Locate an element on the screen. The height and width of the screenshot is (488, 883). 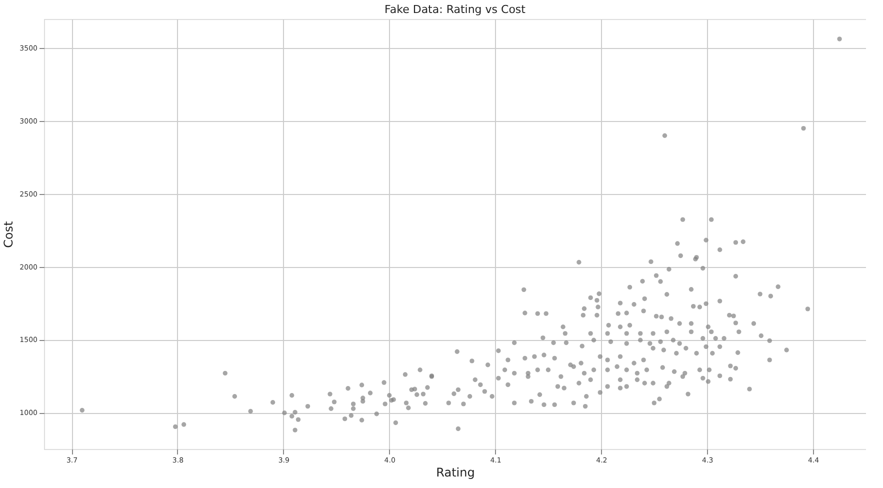
chart-title: Fake Data: Rating vs Cost is located at coordinates (455, 9).